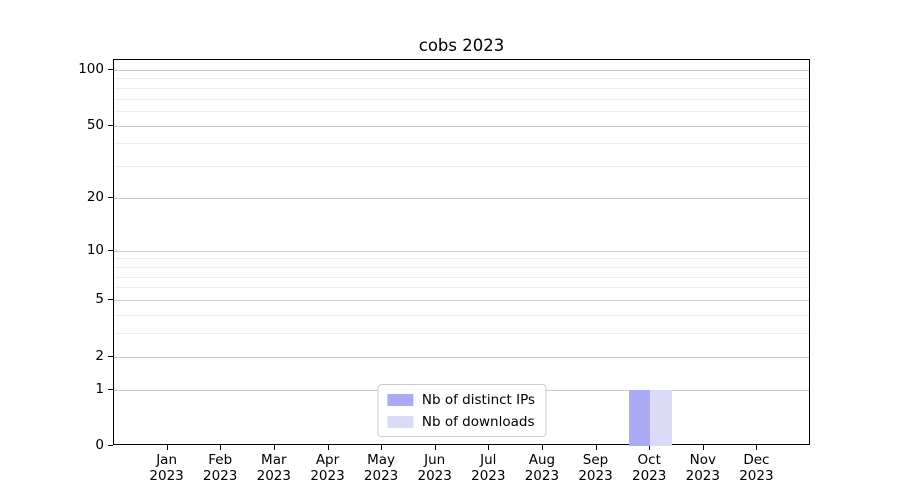 The width and height of the screenshot is (900, 500). Describe the element at coordinates (702, 468) in the screenshot. I see `x-tick-label: Nov 2023` at that location.